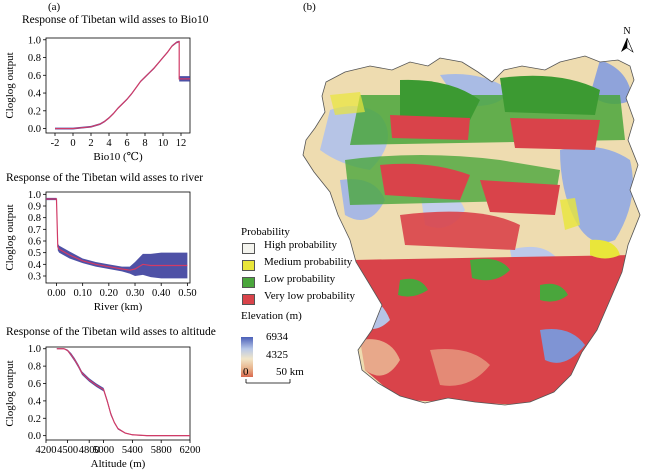 Image resolution: width=650 pixels, height=475 pixels. I want to click on panel-label-a: (a), so click(54, 7).